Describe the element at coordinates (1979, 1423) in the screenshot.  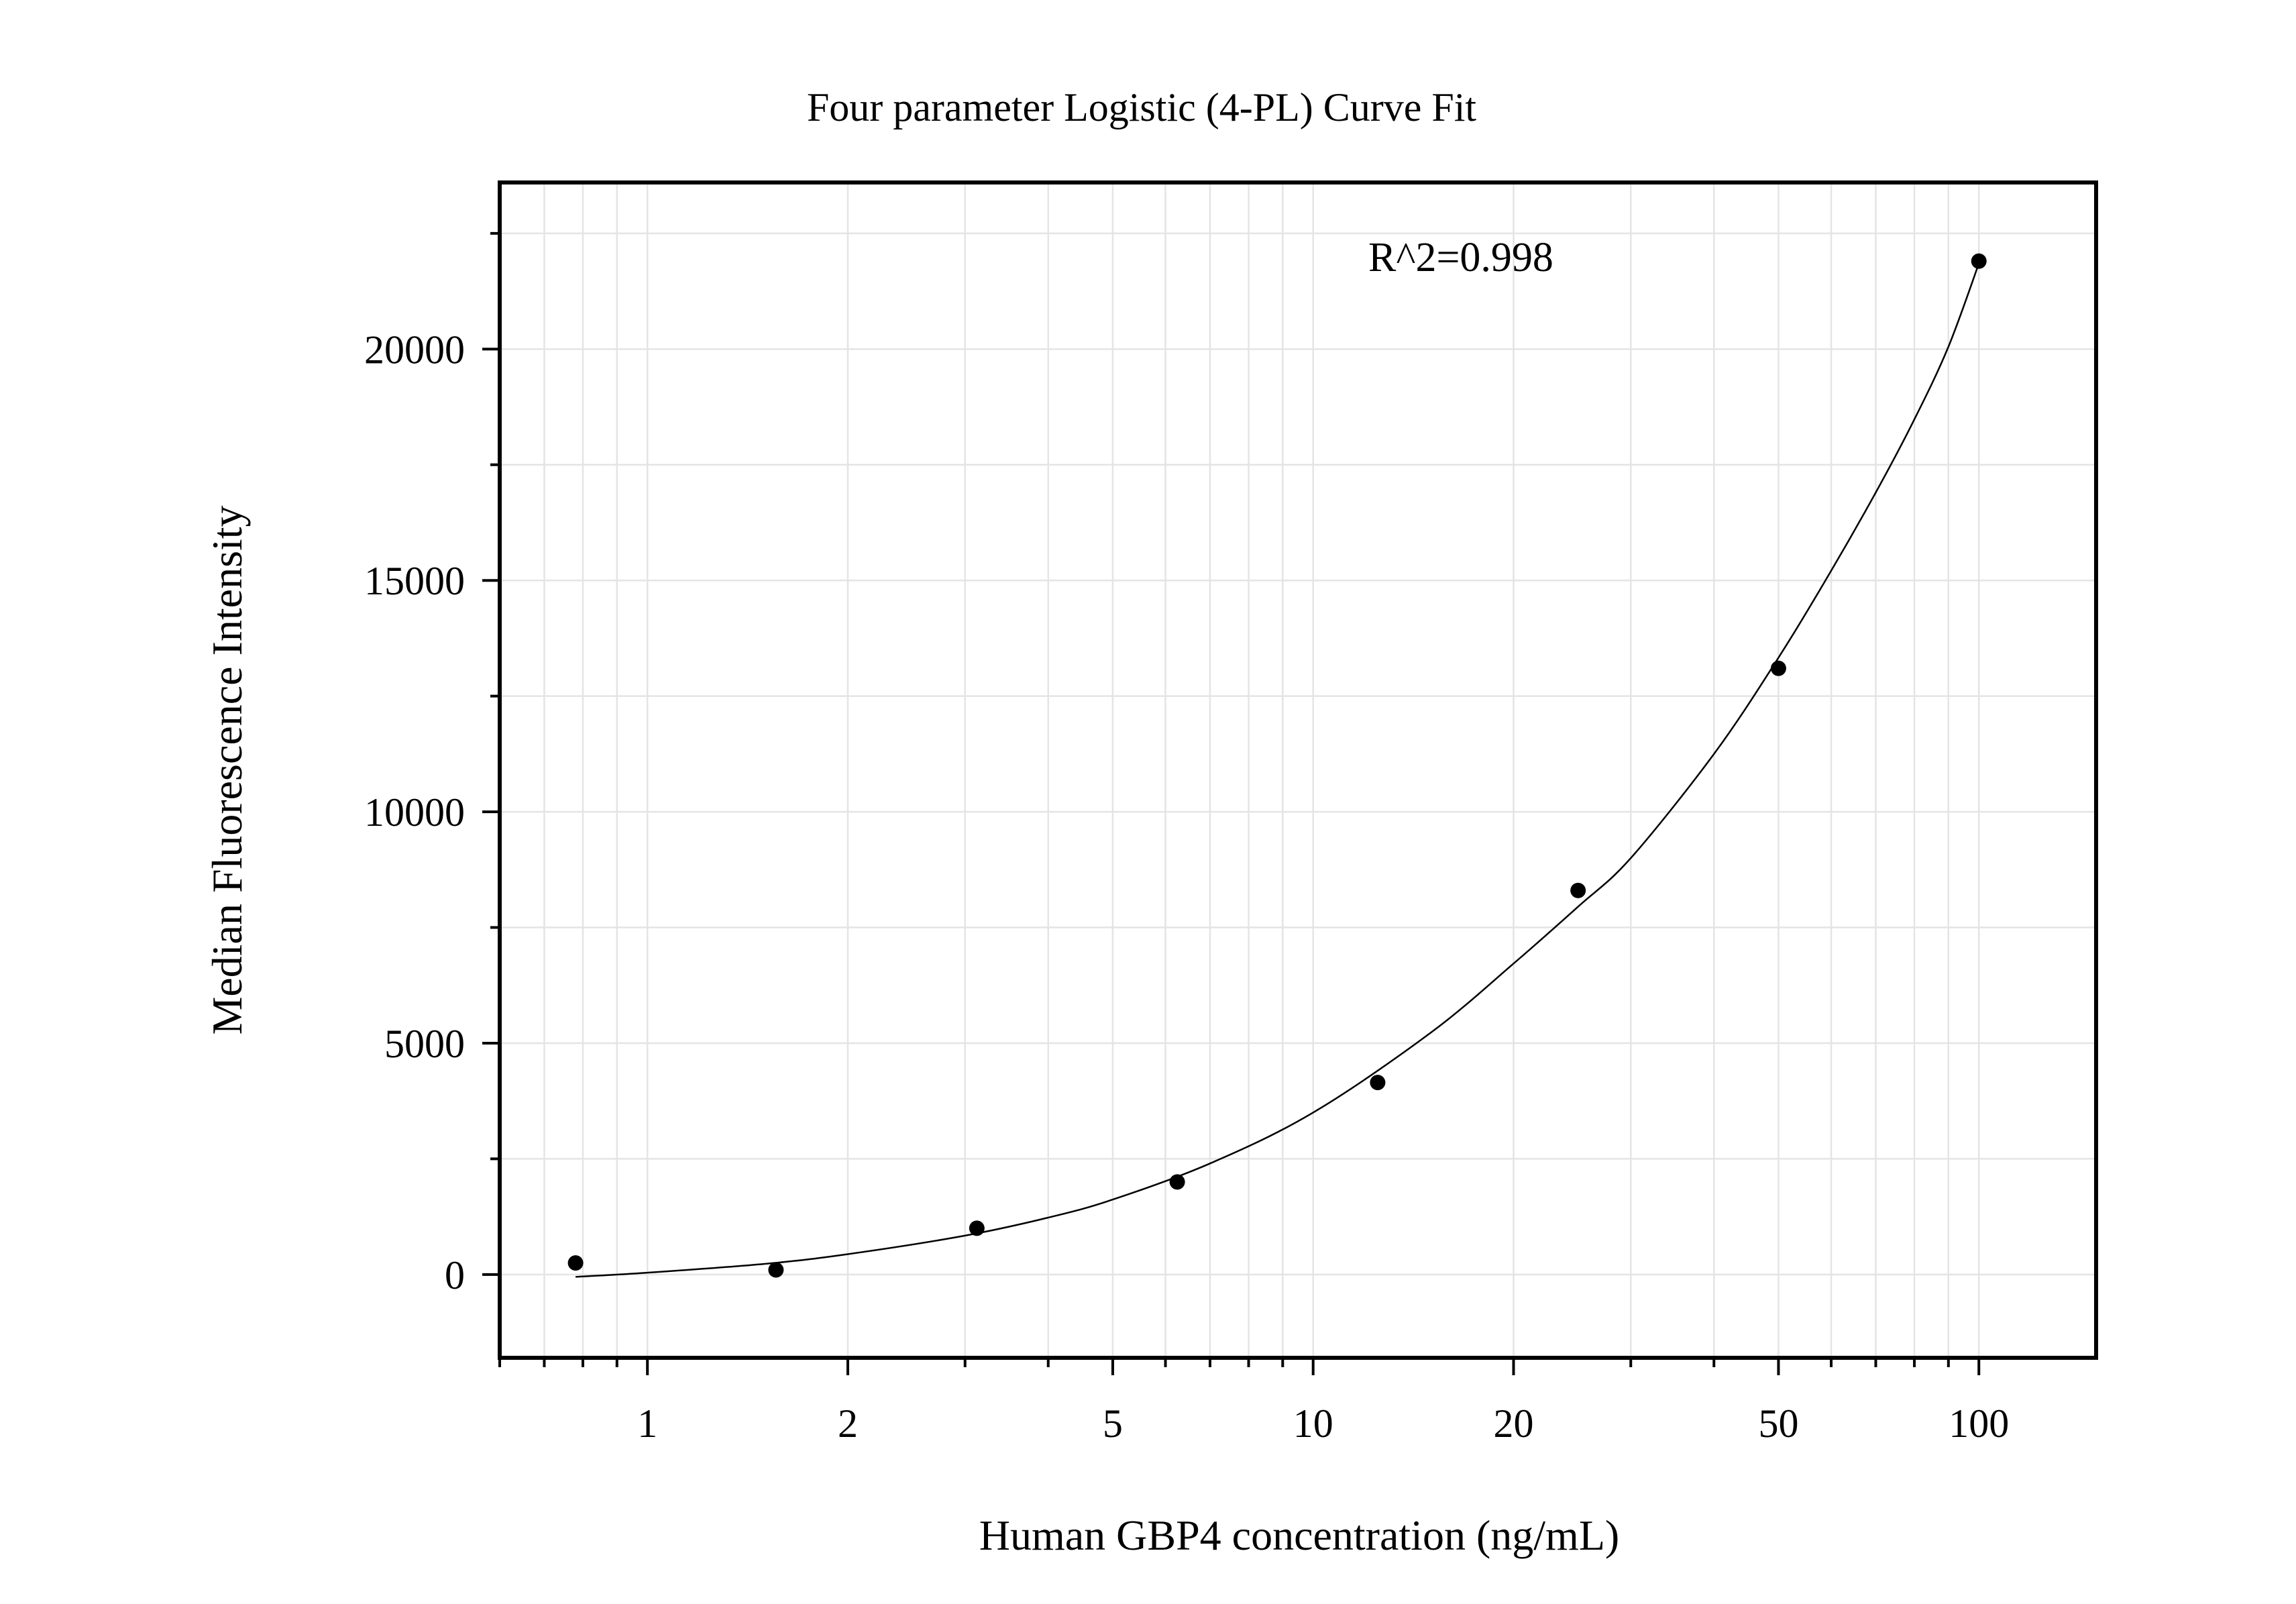
I see `x-tick-label: 100` at that location.